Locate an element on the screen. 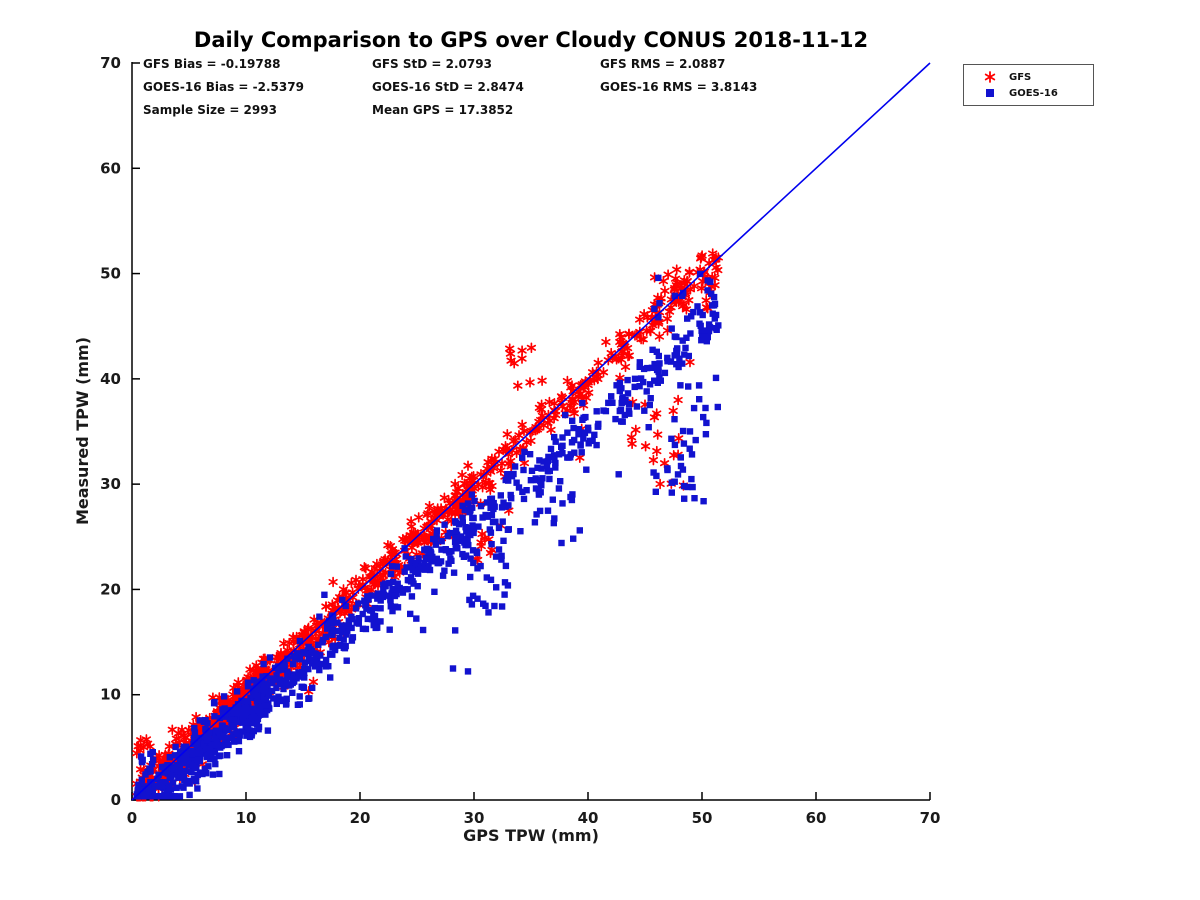  x-tick-label: 60 is located at coordinates (816, 818).